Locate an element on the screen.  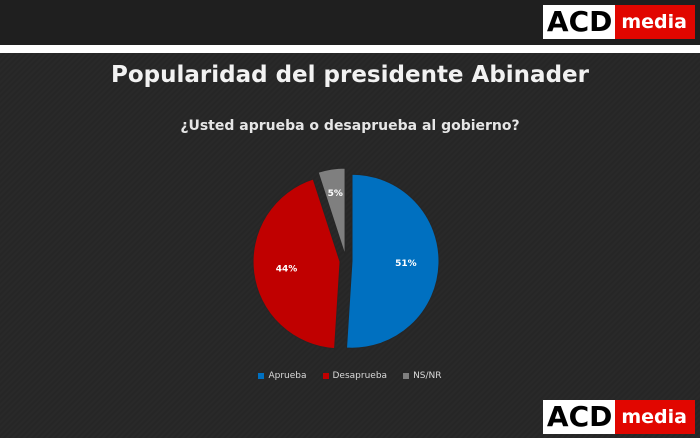
chart-legend: Aprueba Desaprueba NS/NR is located at coordinates (350, 376).